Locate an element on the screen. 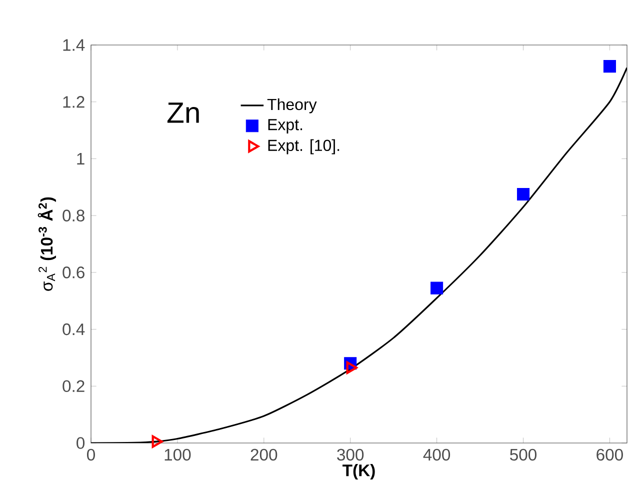  legend-label: Theory is located at coordinates (292, 106).